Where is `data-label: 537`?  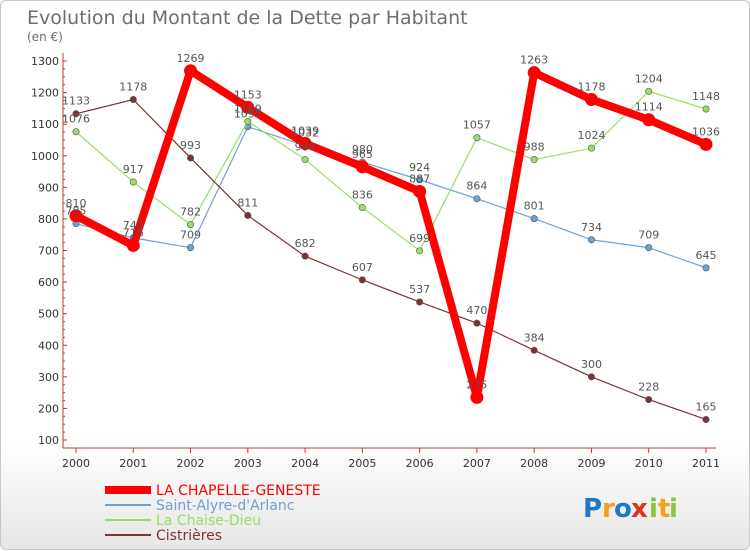
data-label: 537 is located at coordinates (419, 289).